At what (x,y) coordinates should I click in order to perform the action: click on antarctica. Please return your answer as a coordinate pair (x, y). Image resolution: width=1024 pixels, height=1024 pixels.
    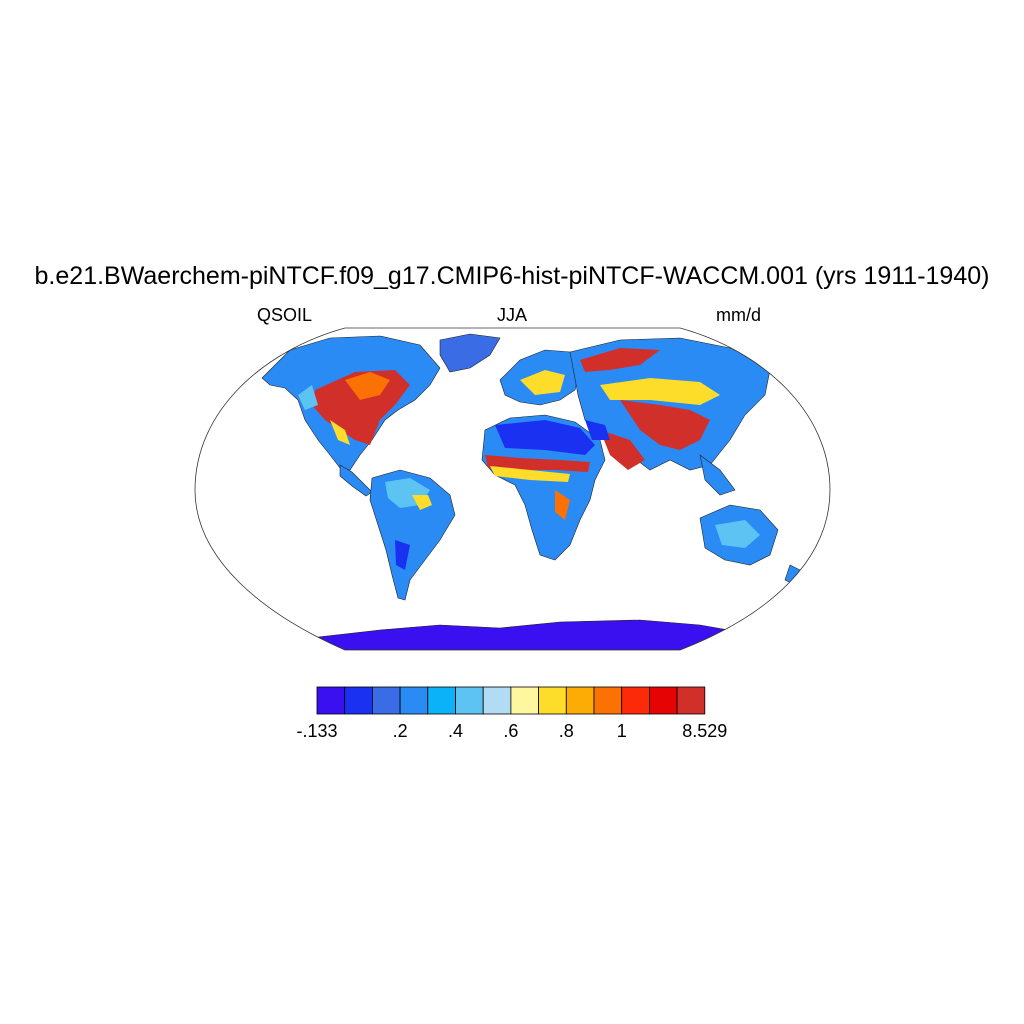
    Looking at the image, I should click on (524, 634).